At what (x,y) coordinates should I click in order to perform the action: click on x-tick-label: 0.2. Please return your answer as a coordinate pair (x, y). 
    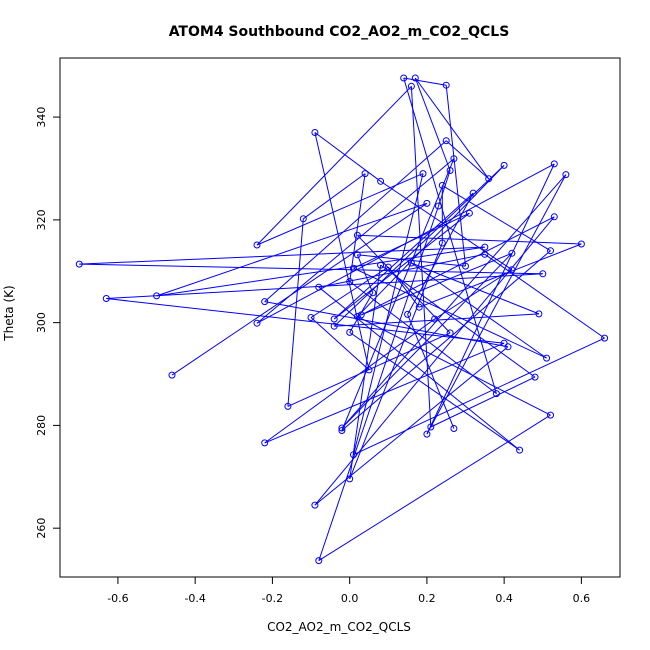
    Looking at the image, I should click on (427, 598).